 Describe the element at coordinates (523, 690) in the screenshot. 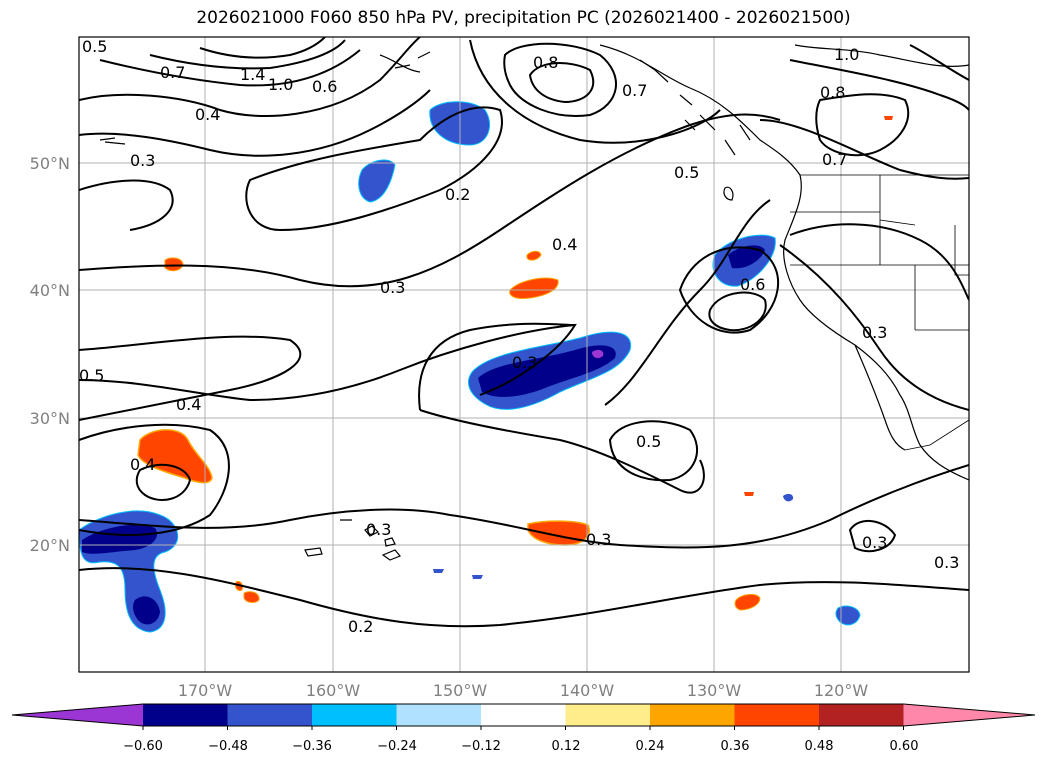

I see `lon-tick-labels: 170°W 160°W 150°W 140°W 130°W 120°W` at that location.